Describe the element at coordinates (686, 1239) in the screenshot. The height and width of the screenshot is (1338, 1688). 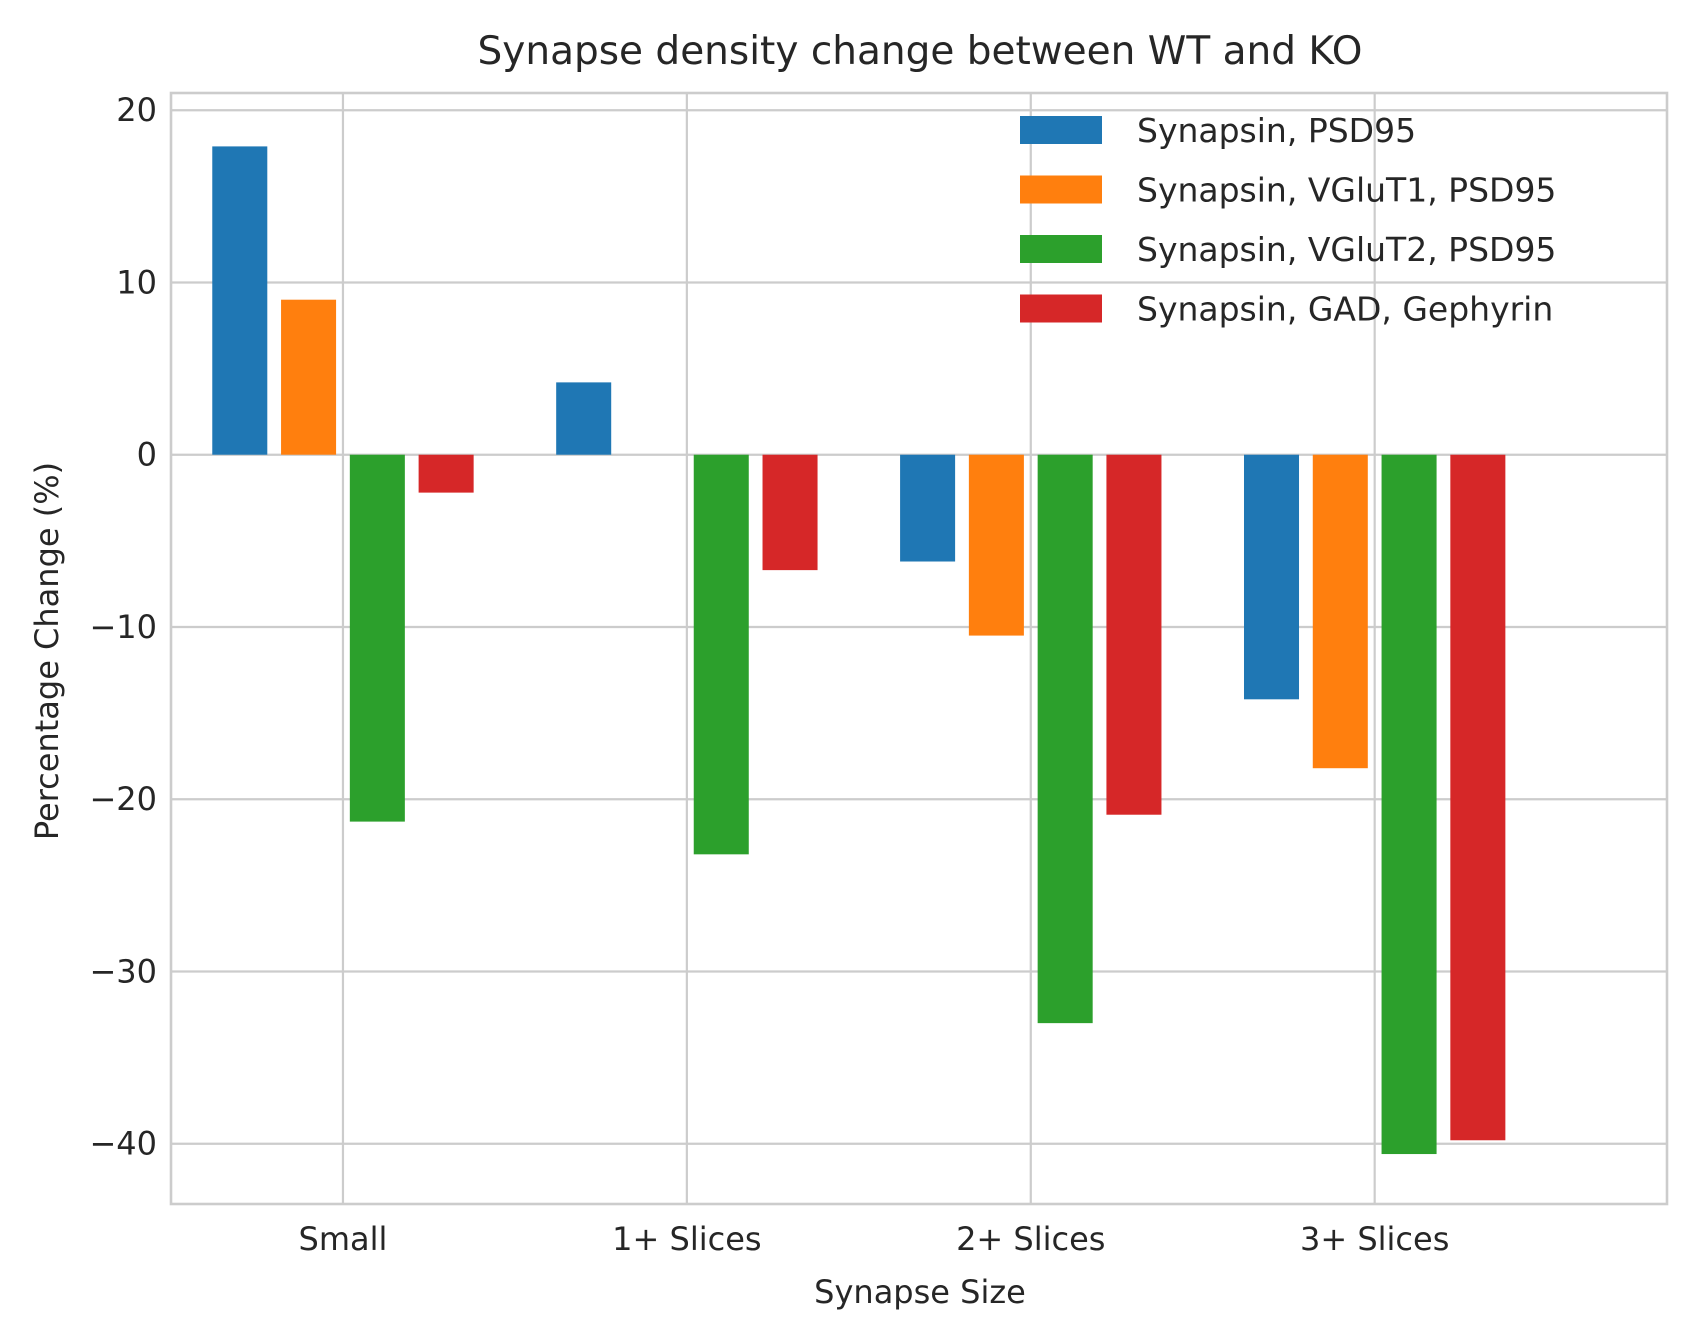
I see `x-tick-label: 1+ Slices` at that location.